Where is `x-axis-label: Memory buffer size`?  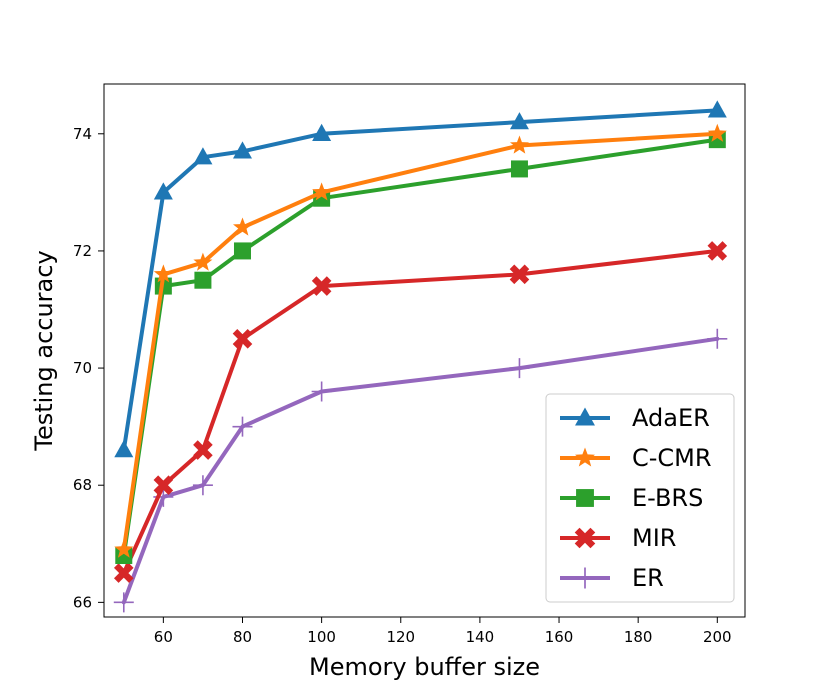 x-axis-label: Memory buffer size is located at coordinates (424, 667).